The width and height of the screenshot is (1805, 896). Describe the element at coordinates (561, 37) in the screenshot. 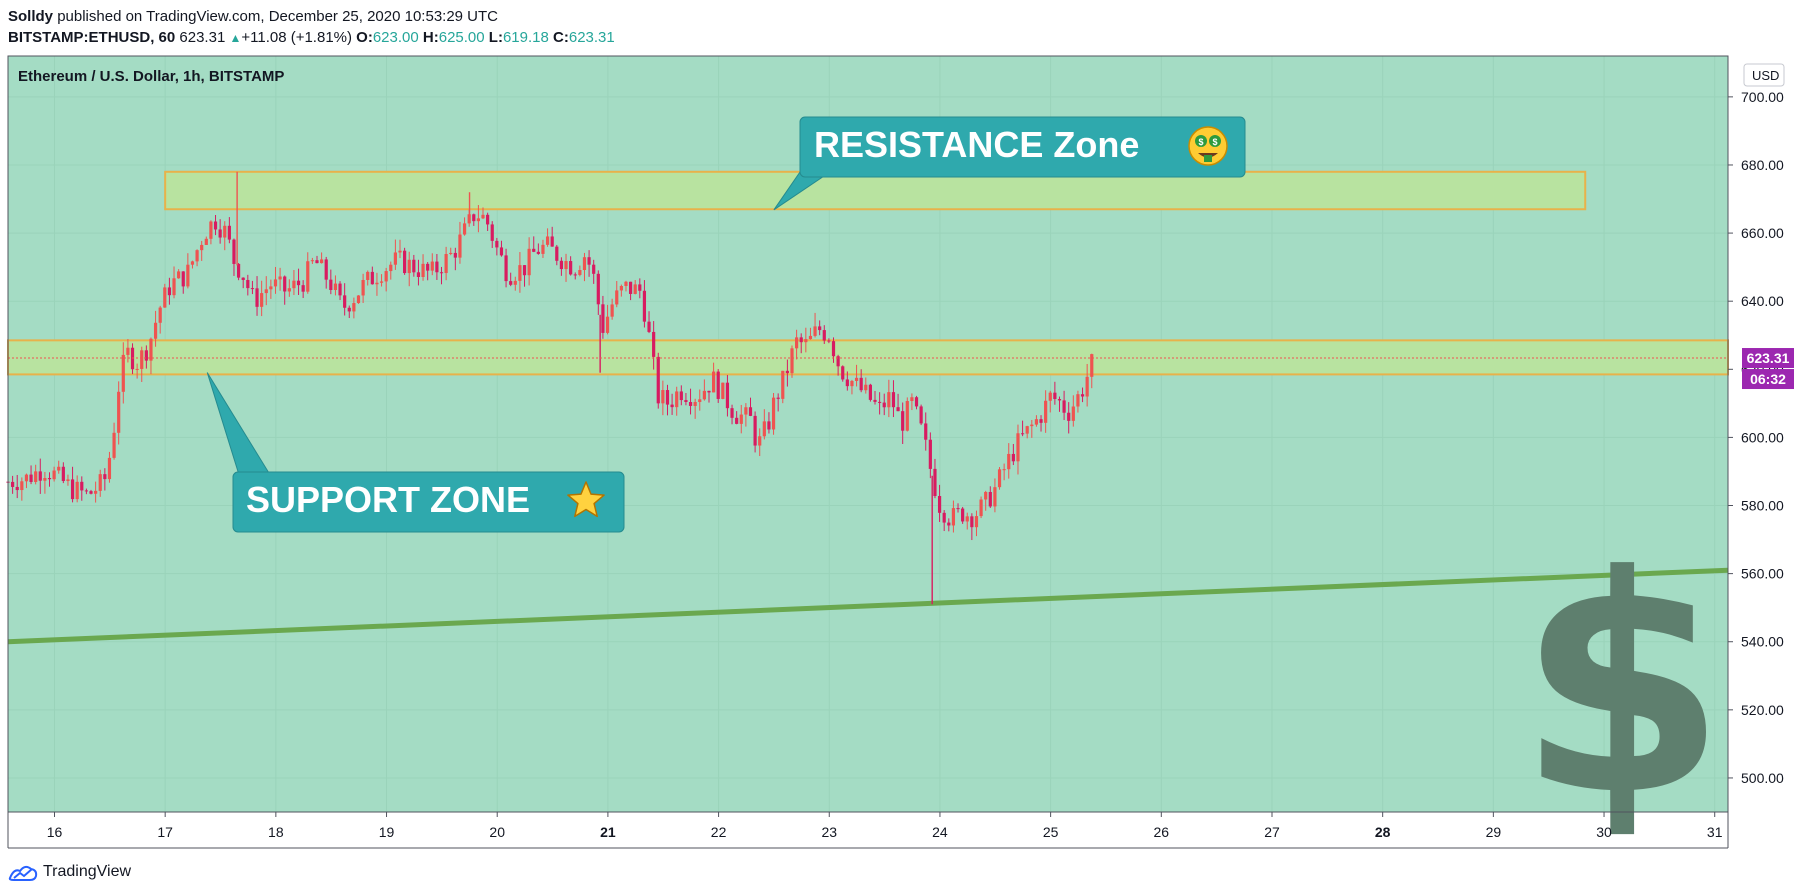

I see `close-label: C:` at that location.